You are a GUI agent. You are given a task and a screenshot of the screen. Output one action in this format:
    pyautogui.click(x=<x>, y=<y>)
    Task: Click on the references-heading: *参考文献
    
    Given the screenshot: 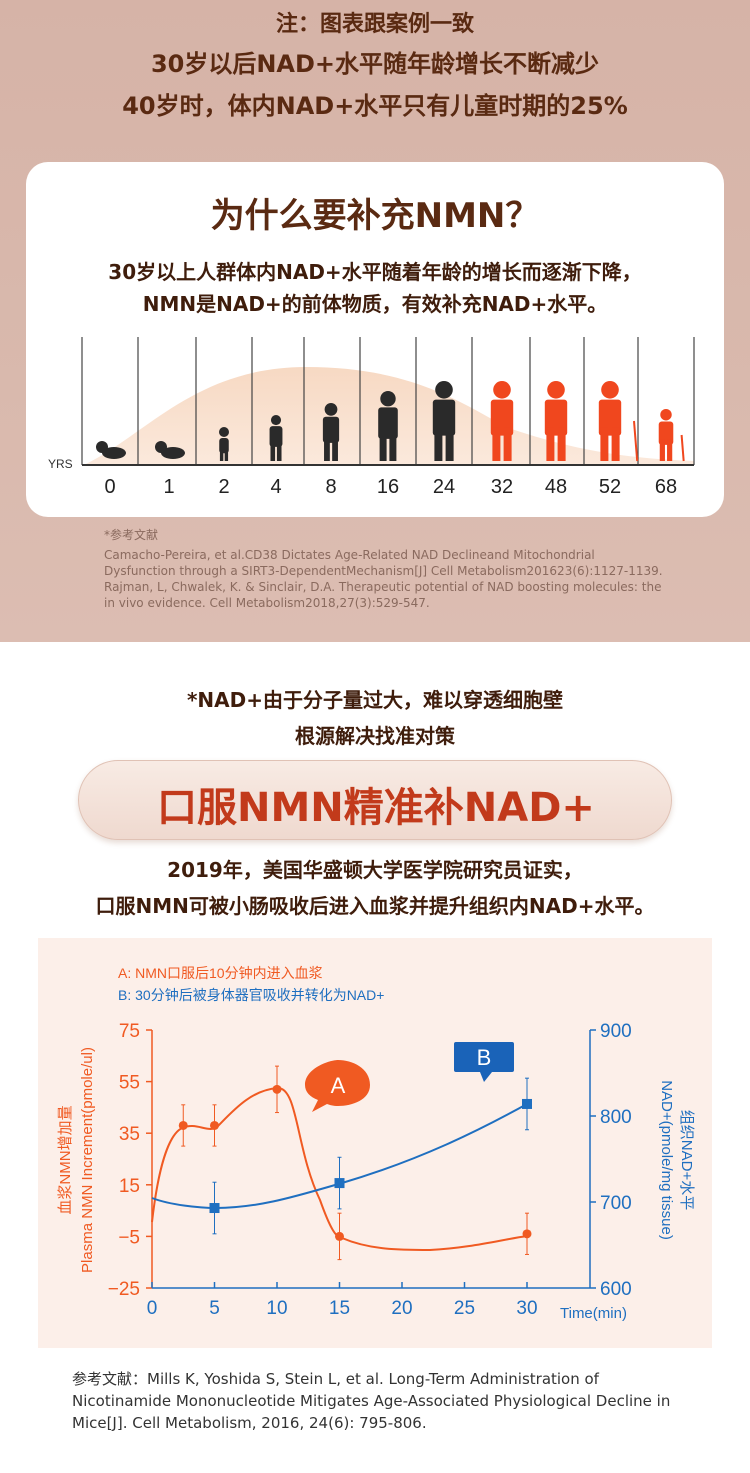 What is the action you would take?
    pyautogui.click(x=131, y=535)
    